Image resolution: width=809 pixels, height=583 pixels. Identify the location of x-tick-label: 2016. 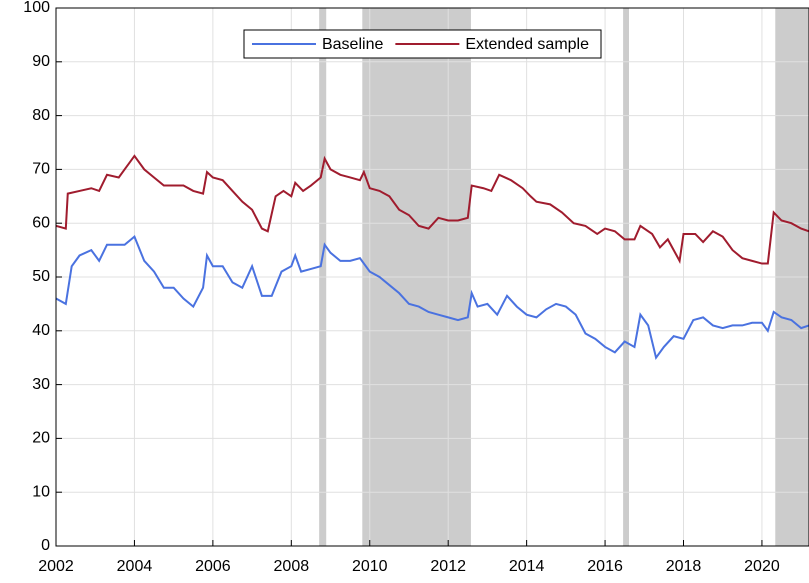
(605, 566).